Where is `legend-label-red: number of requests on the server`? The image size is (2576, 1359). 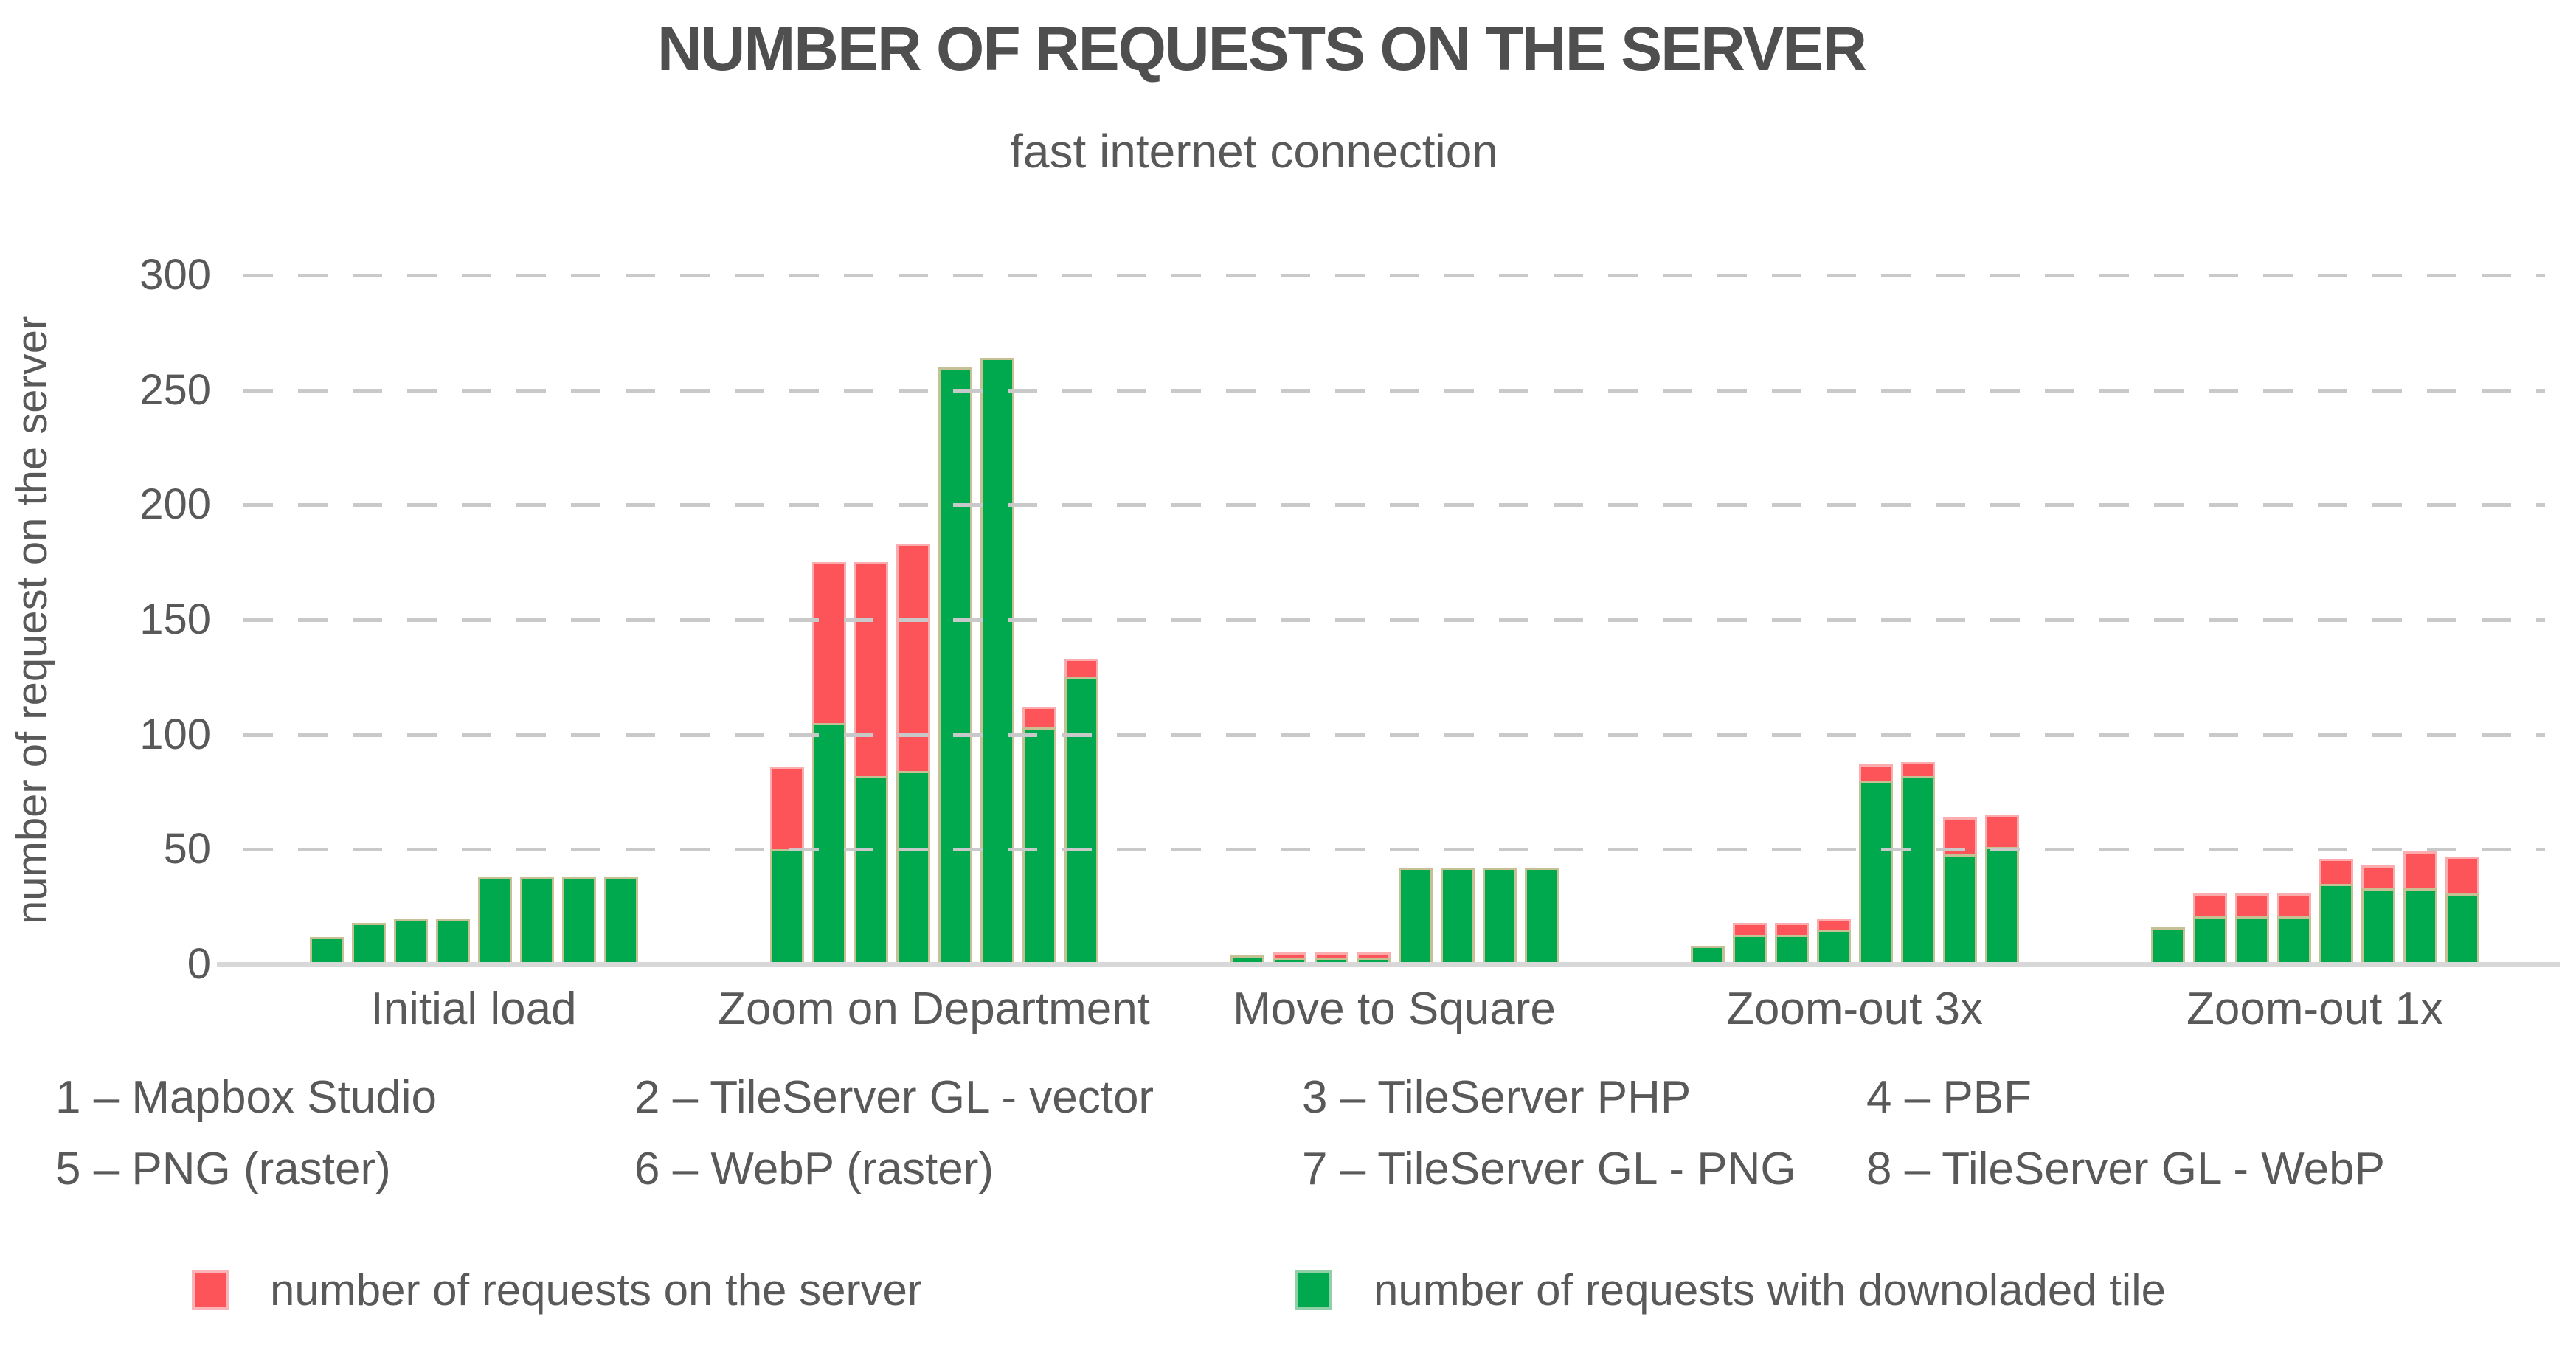 legend-label-red: number of requests on the server is located at coordinates (596, 1290).